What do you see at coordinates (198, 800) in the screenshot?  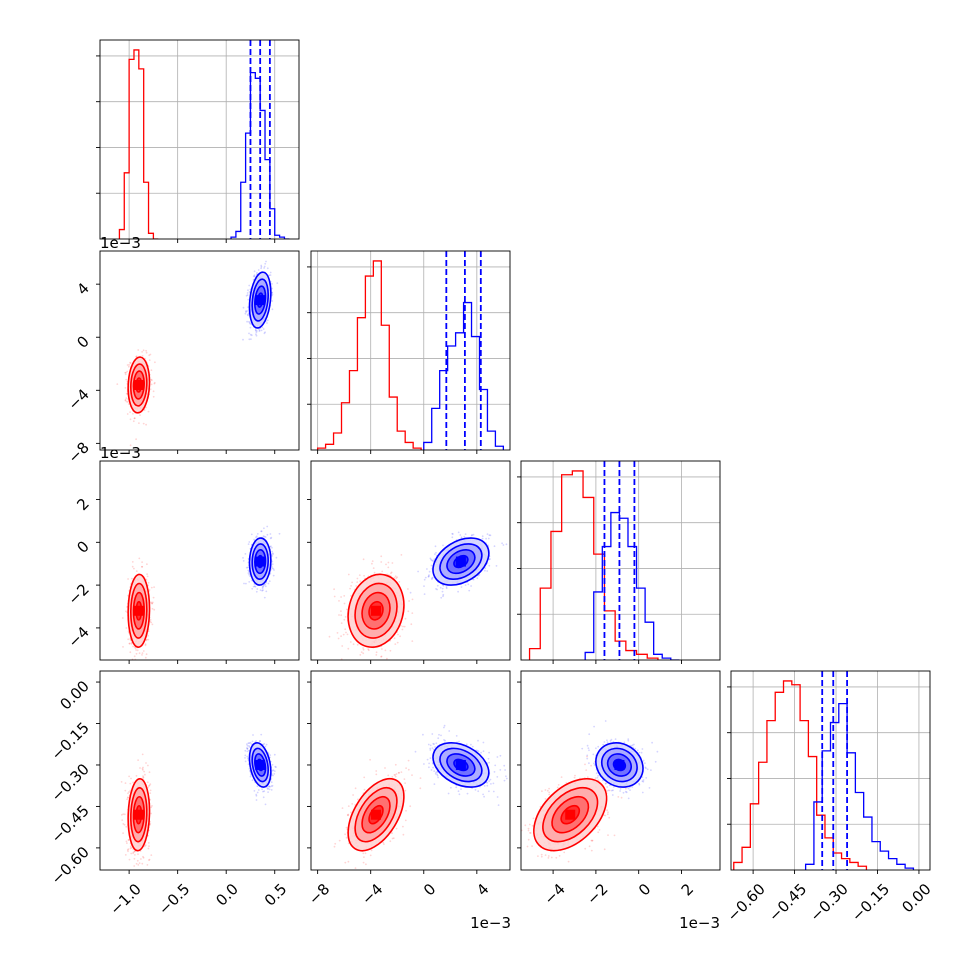 I see `panel-plot-area` at bounding box center [198, 800].